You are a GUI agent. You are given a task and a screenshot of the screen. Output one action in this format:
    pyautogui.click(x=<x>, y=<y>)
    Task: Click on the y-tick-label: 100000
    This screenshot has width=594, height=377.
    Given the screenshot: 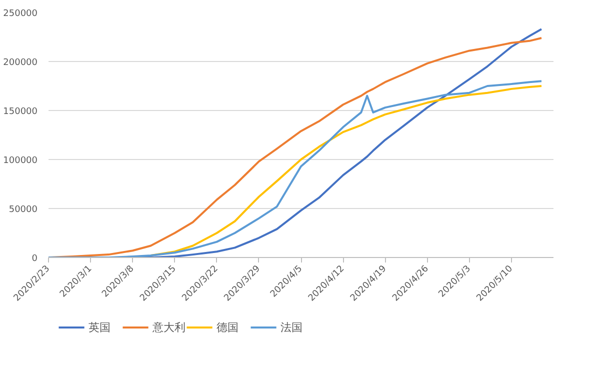 What is the action you would take?
    pyautogui.click(x=20, y=161)
    